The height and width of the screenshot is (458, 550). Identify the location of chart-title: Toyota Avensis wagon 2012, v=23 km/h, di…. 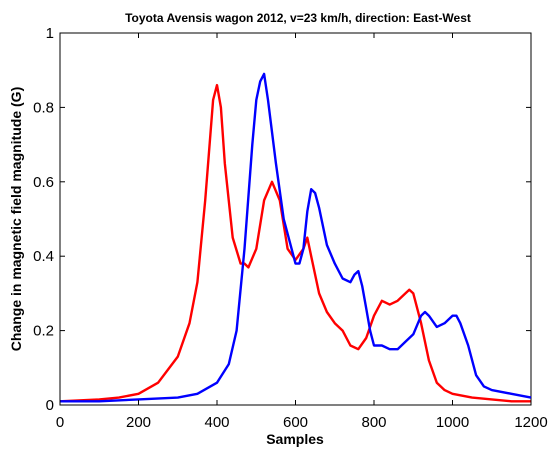
(298, 18).